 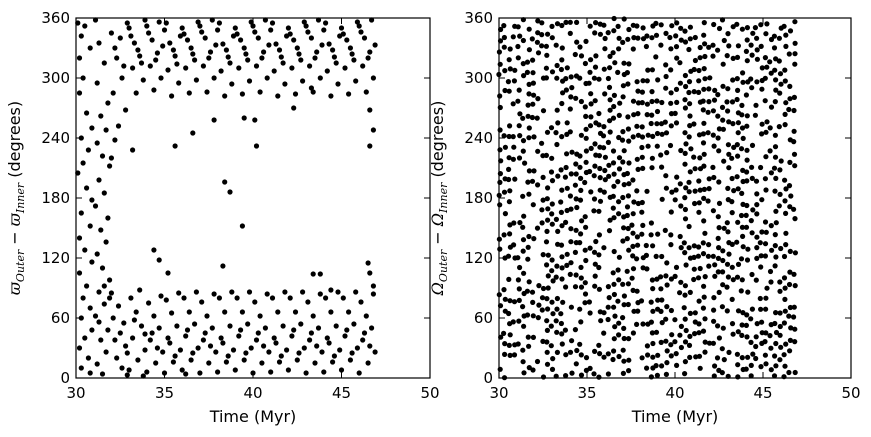 What do you see at coordinates (437, 142) in the screenshot?
I see `y-axis-unit: (degrees)` at bounding box center [437, 142].